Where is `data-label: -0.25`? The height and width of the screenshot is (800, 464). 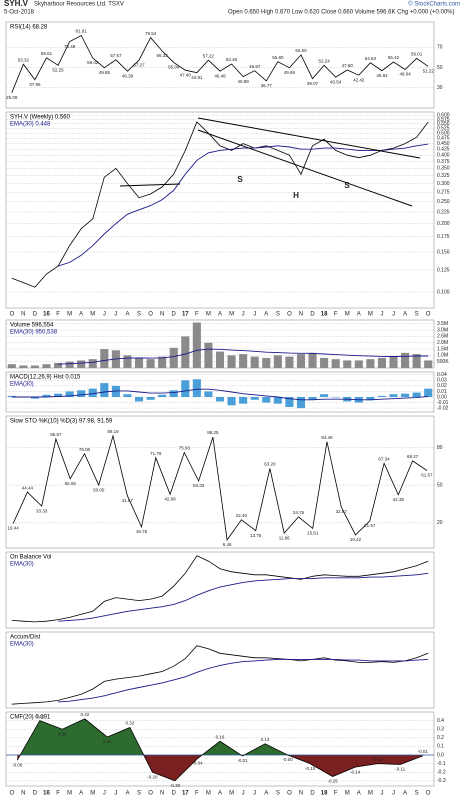
data-label: -0.25 is located at coordinates (332, 781).